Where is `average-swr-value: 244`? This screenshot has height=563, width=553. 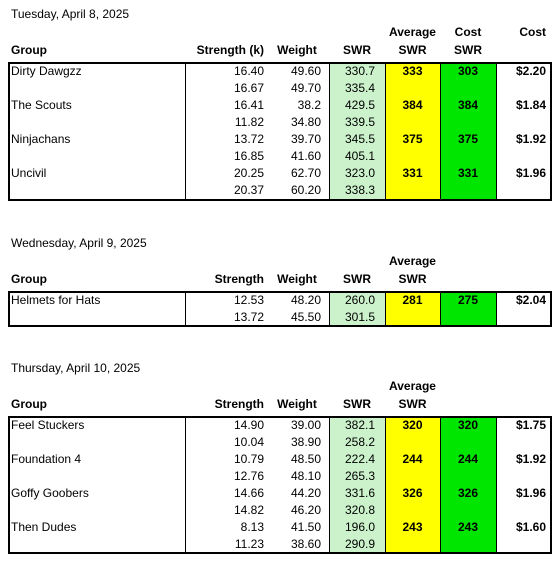 average-swr-value: 244 is located at coordinates (412, 459).